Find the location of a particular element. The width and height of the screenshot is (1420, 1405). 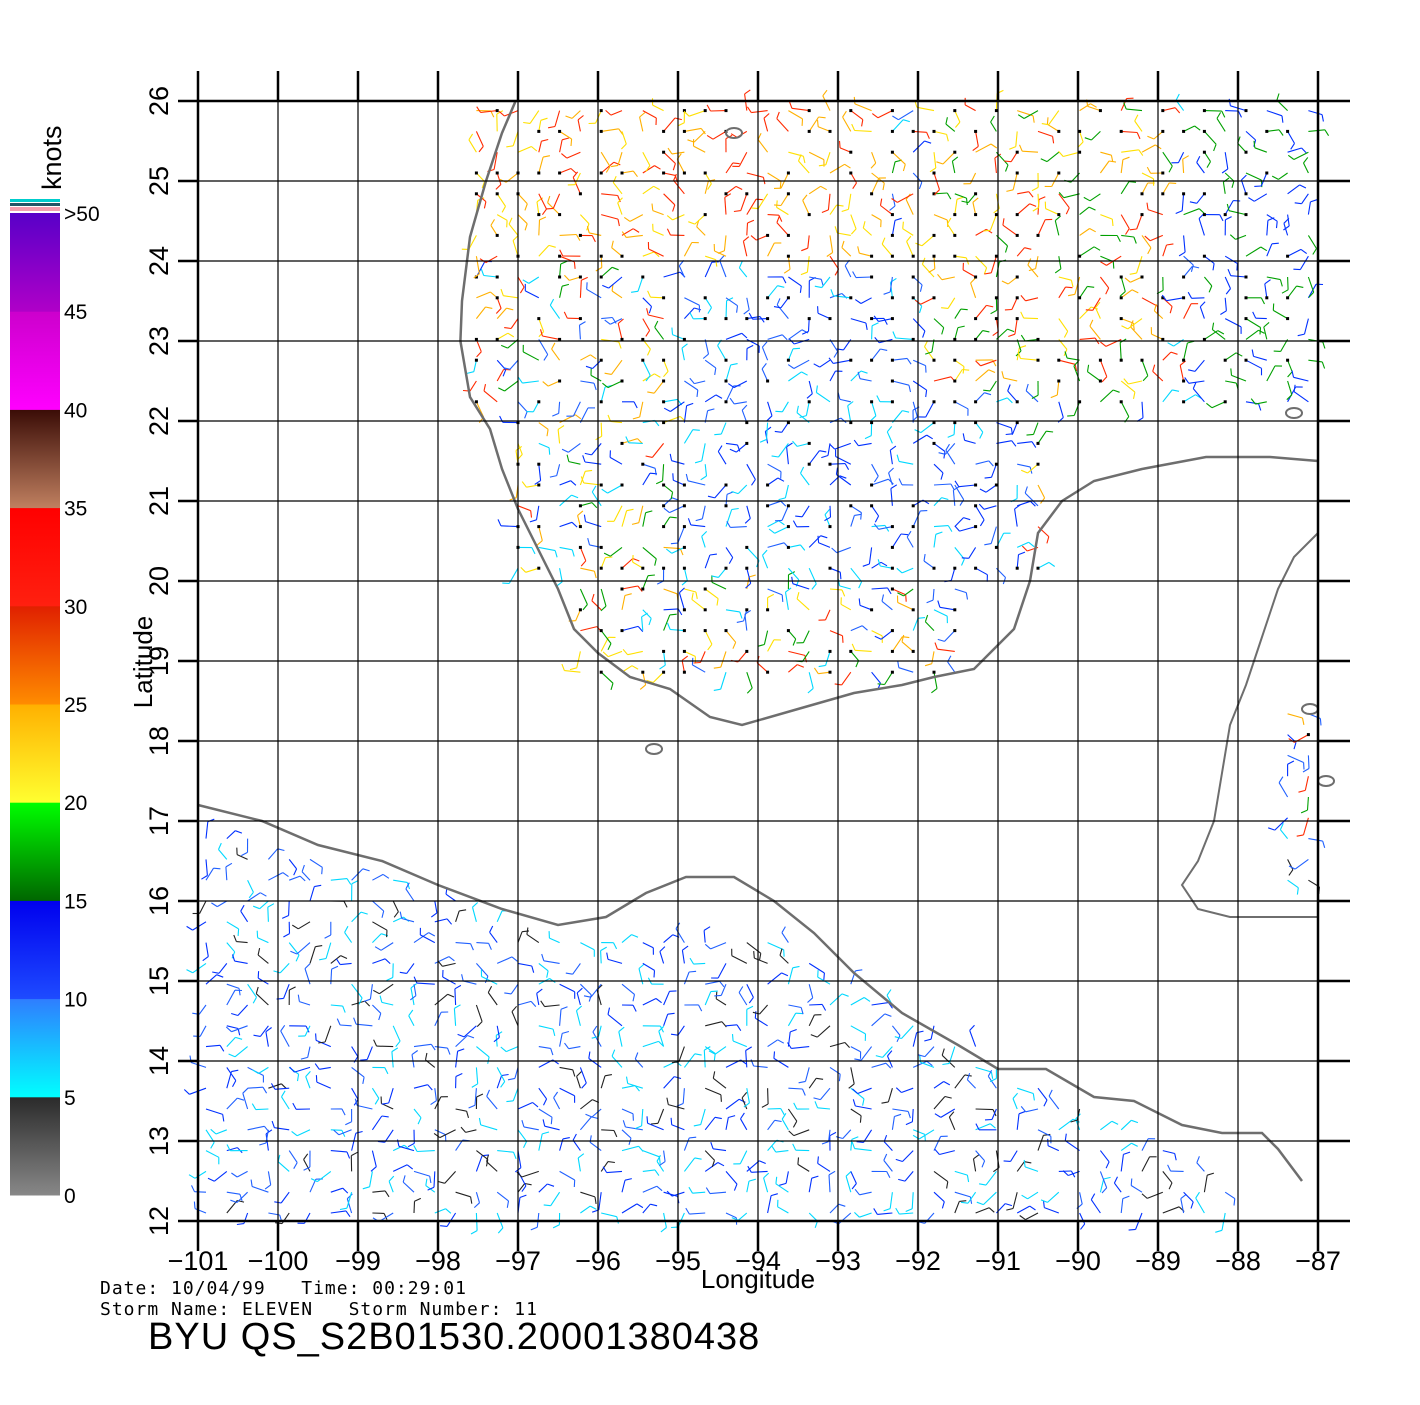

colorbar-tick-label: 30 is located at coordinates (75, 607).